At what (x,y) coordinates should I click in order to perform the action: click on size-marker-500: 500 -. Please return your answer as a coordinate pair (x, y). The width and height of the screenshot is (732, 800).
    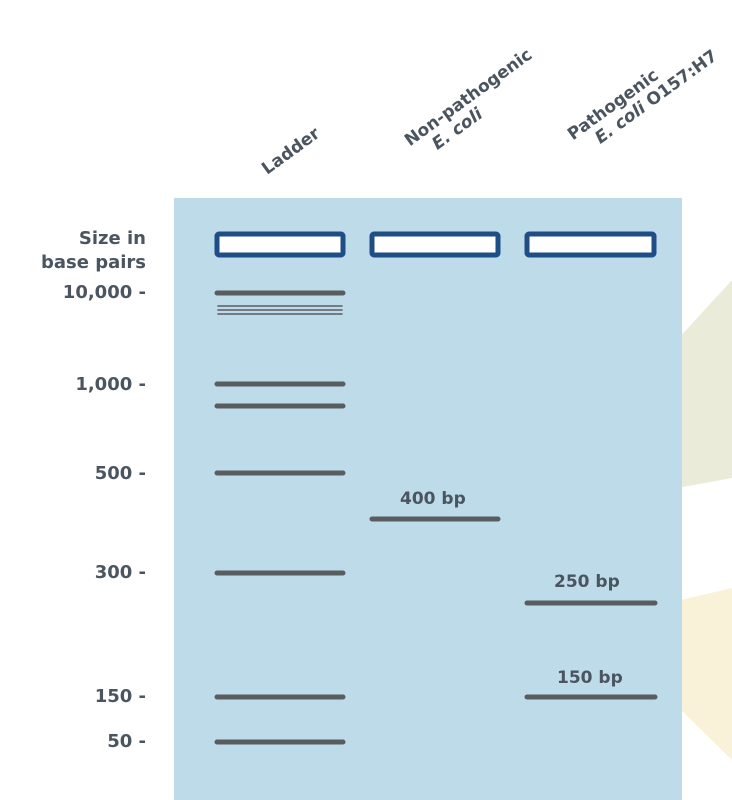
    Looking at the image, I should click on (120, 473).